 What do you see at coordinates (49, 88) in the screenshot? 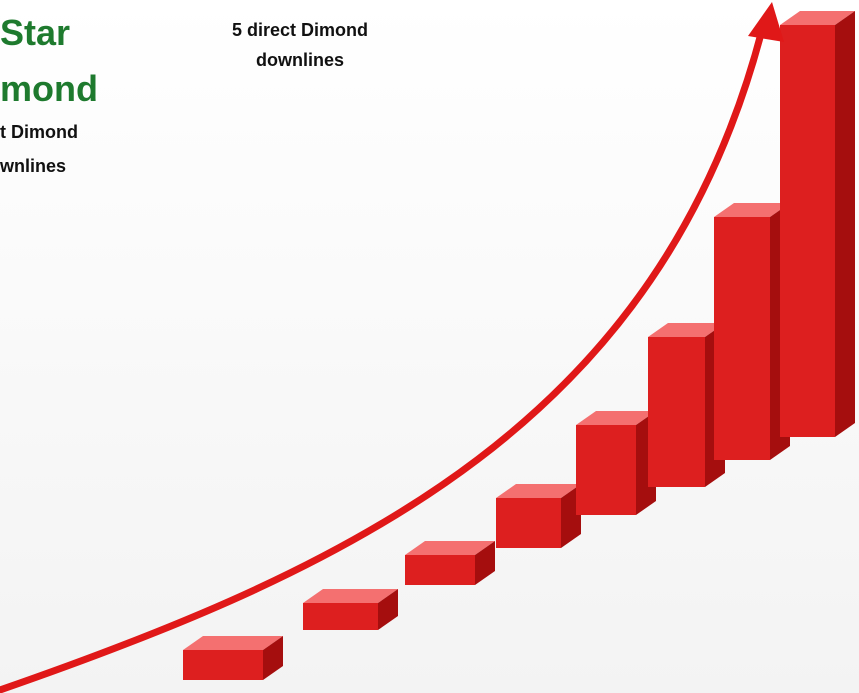
I see `title-line: mond` at bounding box center [49, 88].